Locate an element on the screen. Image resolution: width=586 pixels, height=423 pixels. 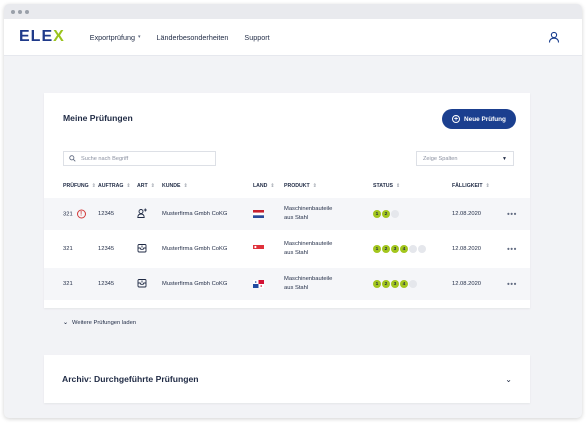
nav-item-laenderbesonderheiten: Länderbesonderheiten is located at coordinates (192, 37).